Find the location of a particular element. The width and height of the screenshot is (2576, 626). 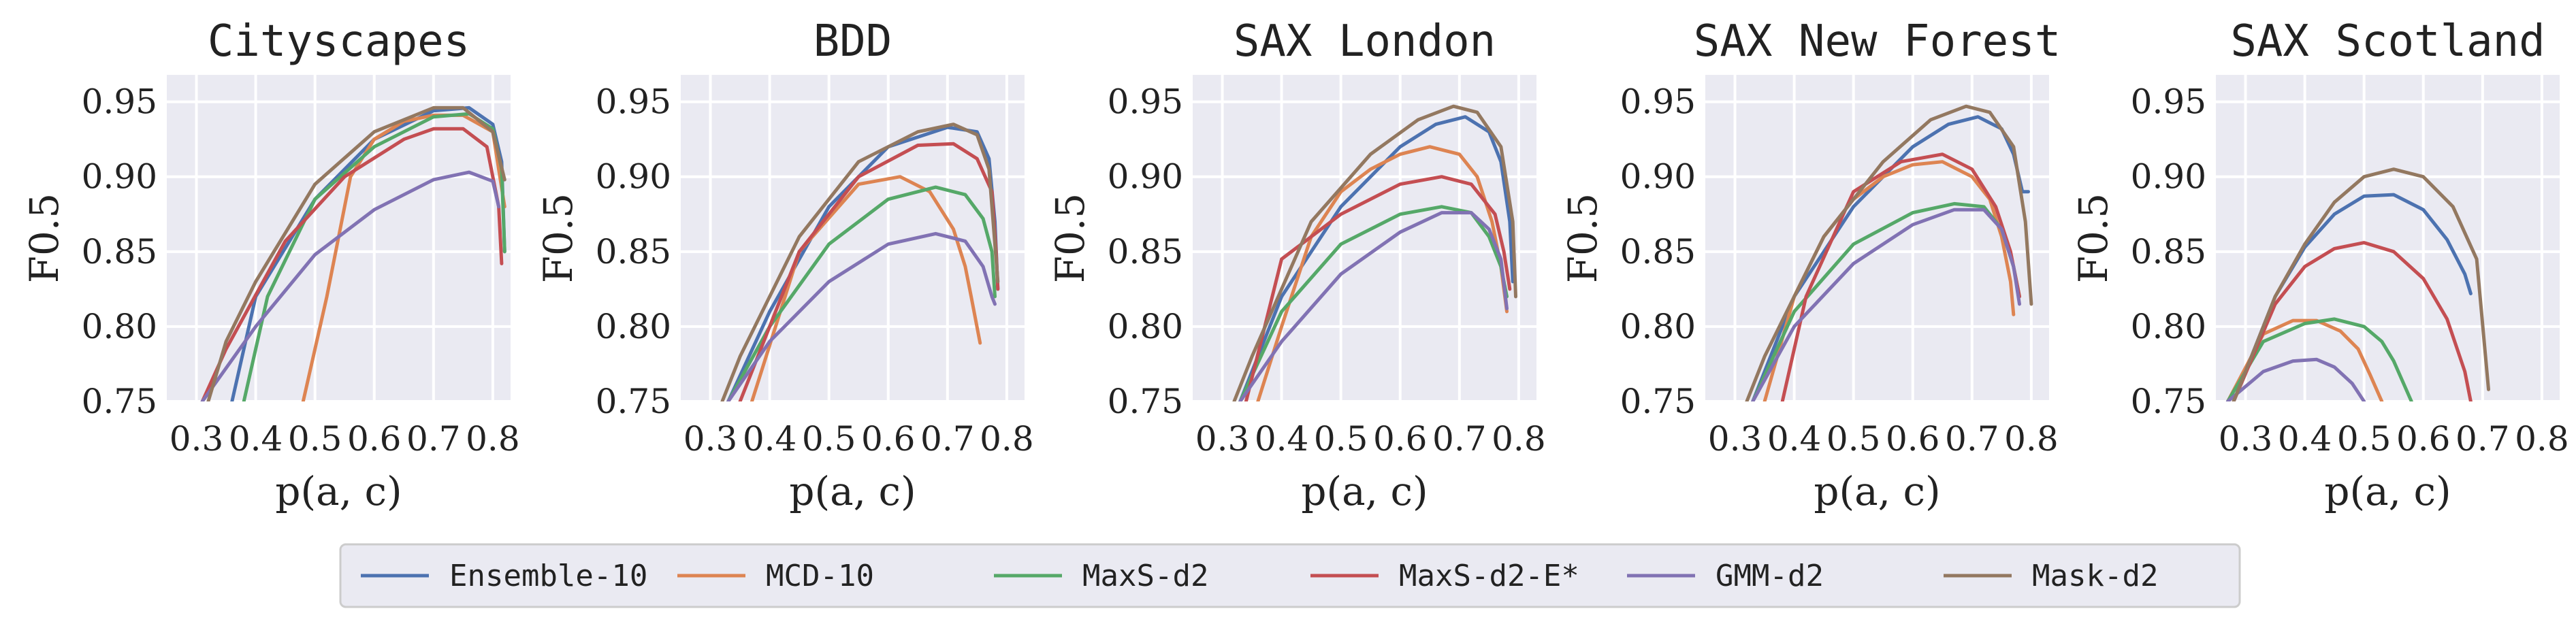

panel-title: SAX London is located at coordinates (1365, 41).